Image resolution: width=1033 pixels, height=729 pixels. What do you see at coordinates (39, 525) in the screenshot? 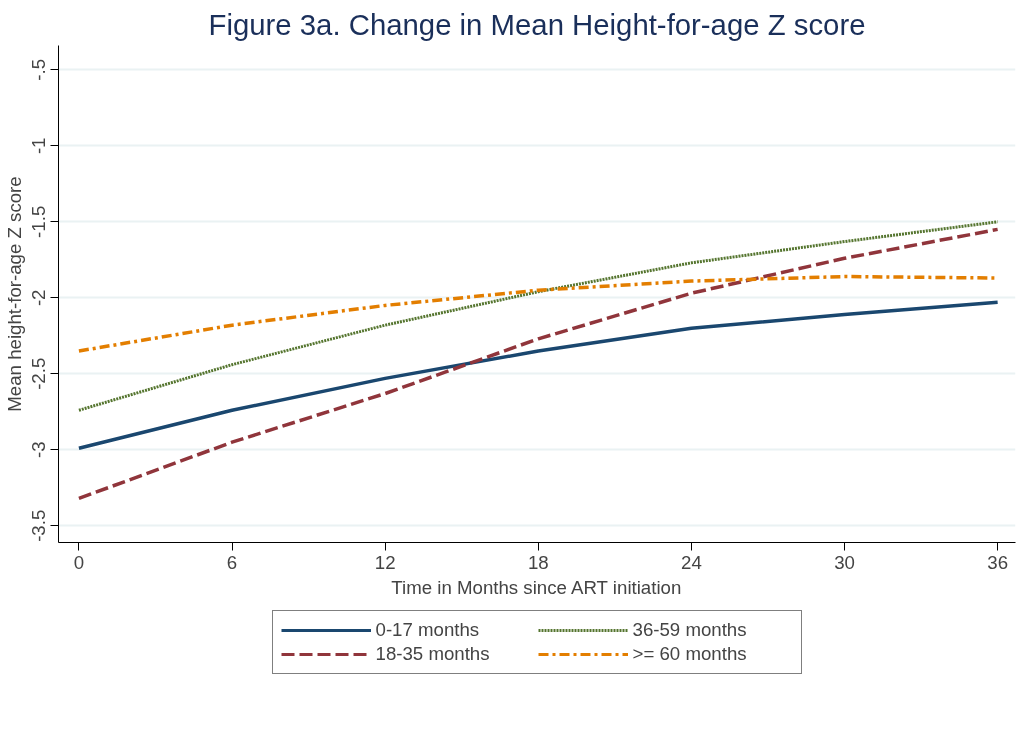
I see `y-tick-label: -3.5` at bounding box center [39, 525].